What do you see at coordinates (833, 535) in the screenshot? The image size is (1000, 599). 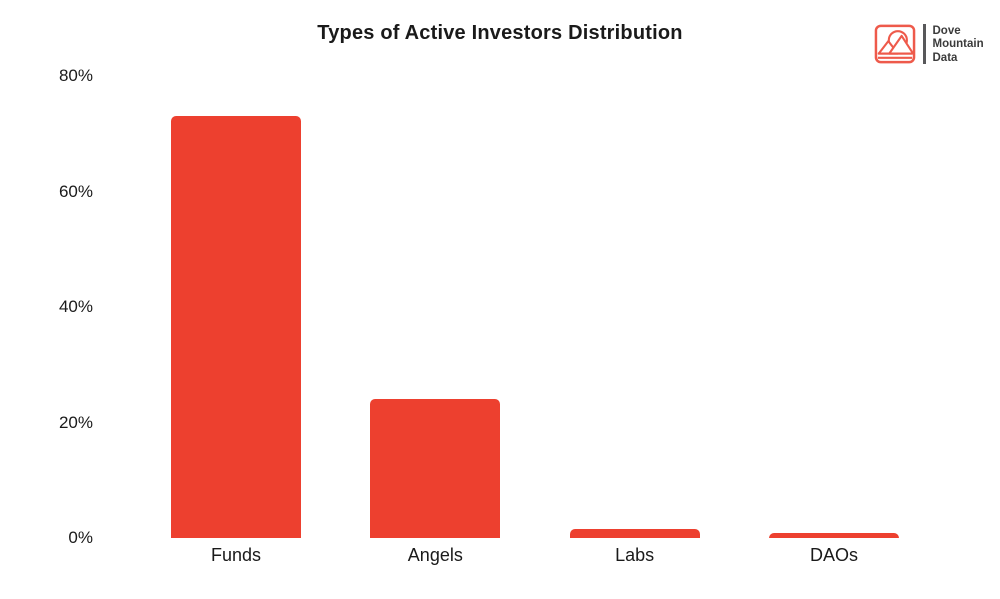 I see `bar-daos` at bounding box center [833, 535].